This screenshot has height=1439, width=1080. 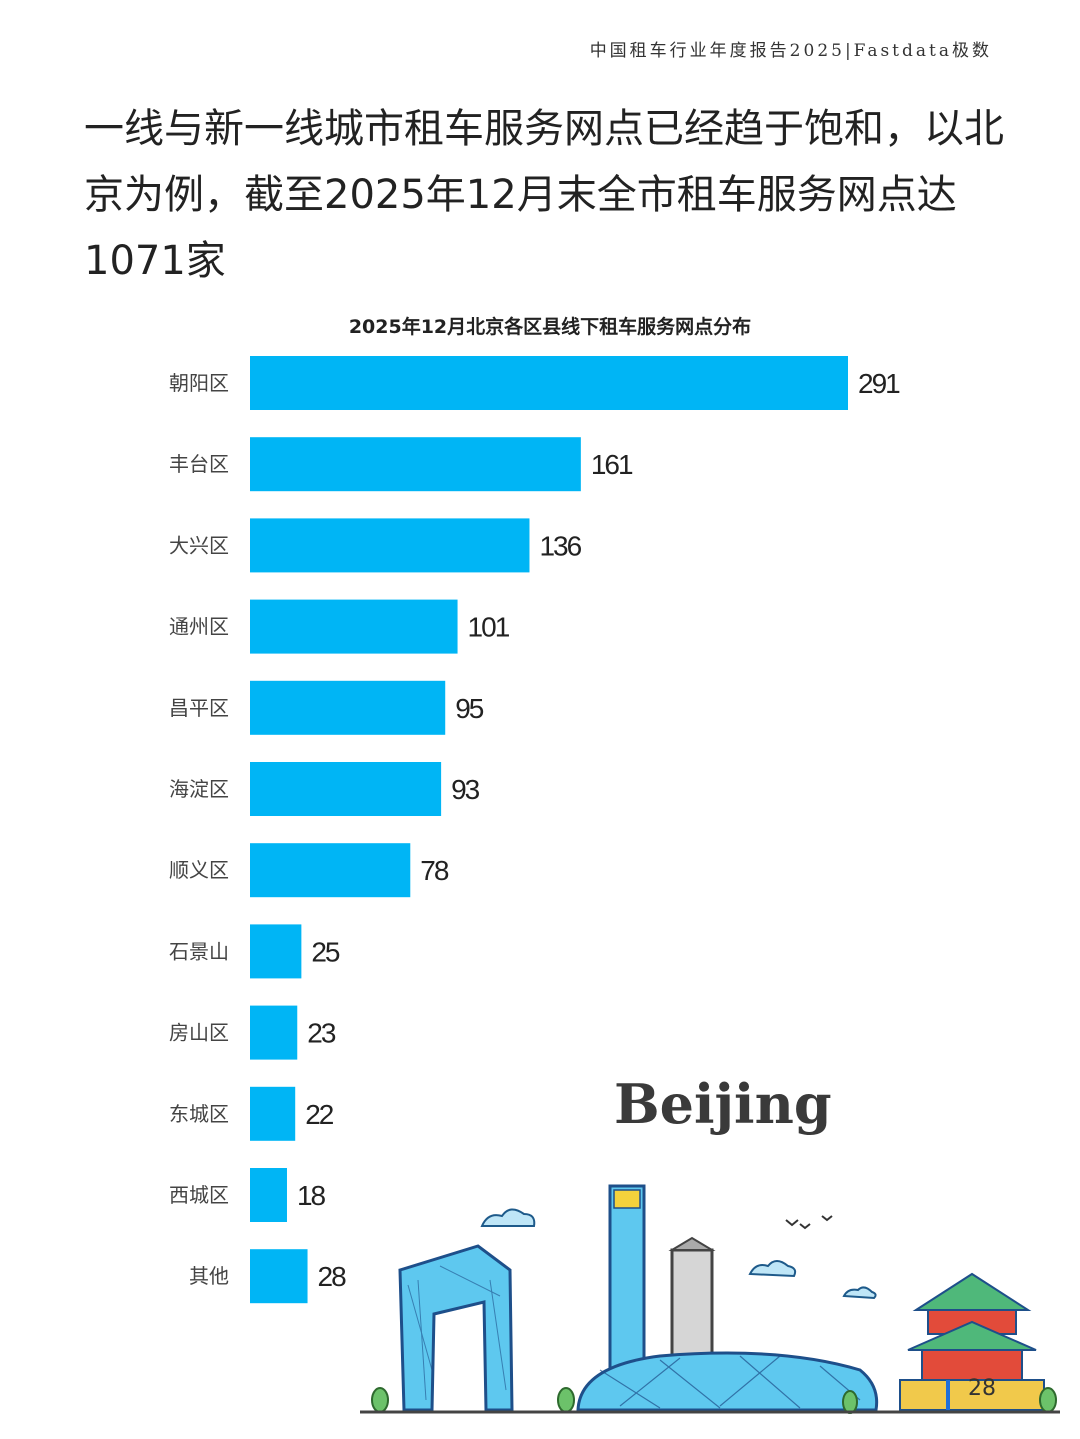 I want to click on category-label: 东城区, so click(x=199, y=1114).